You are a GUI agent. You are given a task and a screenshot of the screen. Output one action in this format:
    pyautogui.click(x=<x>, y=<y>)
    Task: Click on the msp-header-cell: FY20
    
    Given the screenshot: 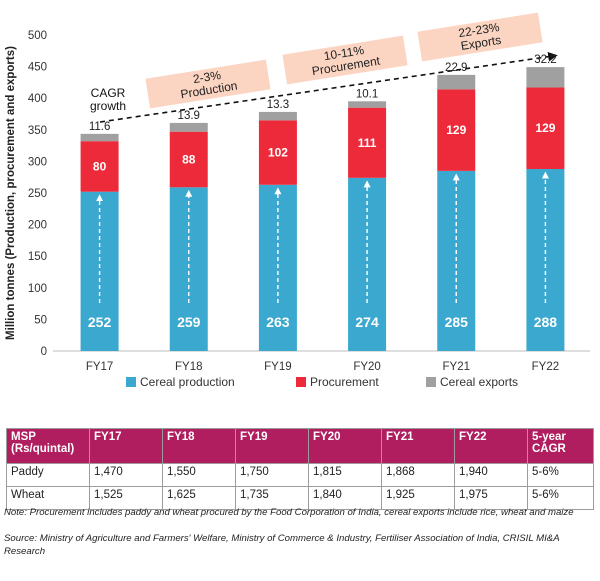 What is the action you would take?
    pyautogui.click(x=345, y=446)
    